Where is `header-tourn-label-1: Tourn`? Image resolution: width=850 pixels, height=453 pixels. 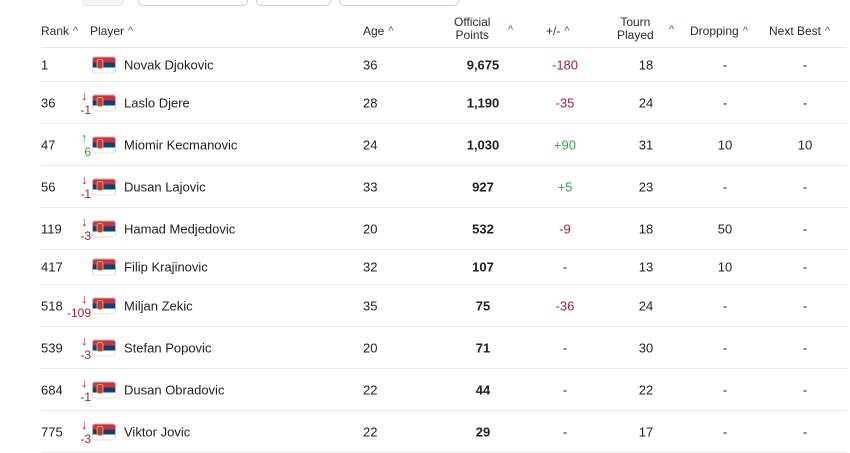
header-tourn-label-1: Tourn is located at coordinates (635, 22).